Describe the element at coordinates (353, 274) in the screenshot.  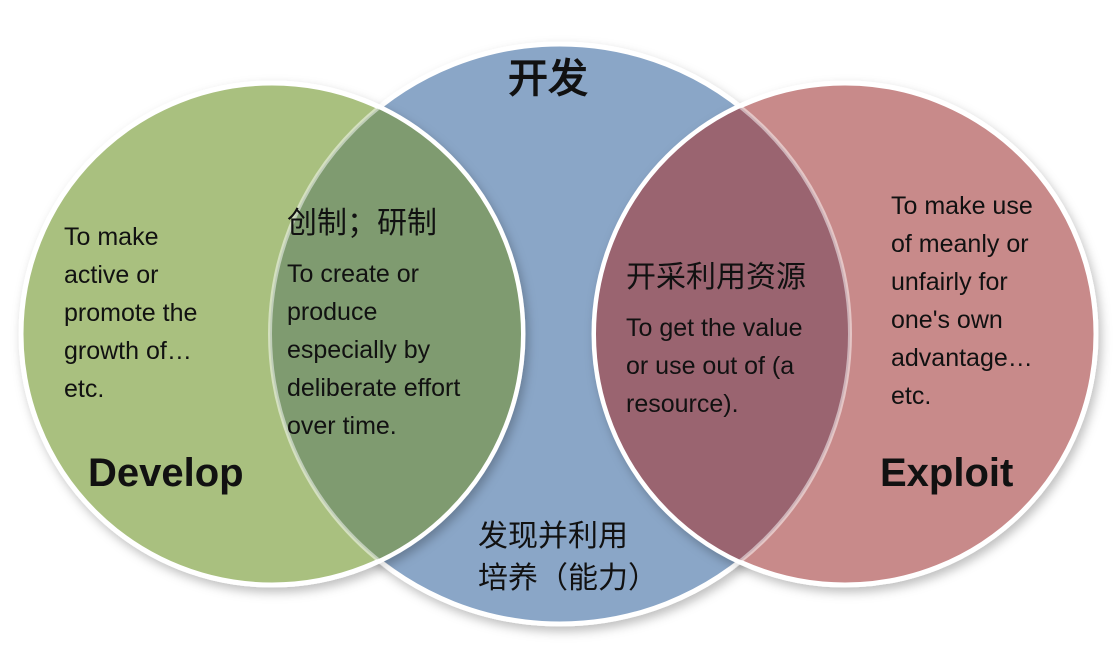
I see `overlap-develop-kaifa-line: To create or` at that location.